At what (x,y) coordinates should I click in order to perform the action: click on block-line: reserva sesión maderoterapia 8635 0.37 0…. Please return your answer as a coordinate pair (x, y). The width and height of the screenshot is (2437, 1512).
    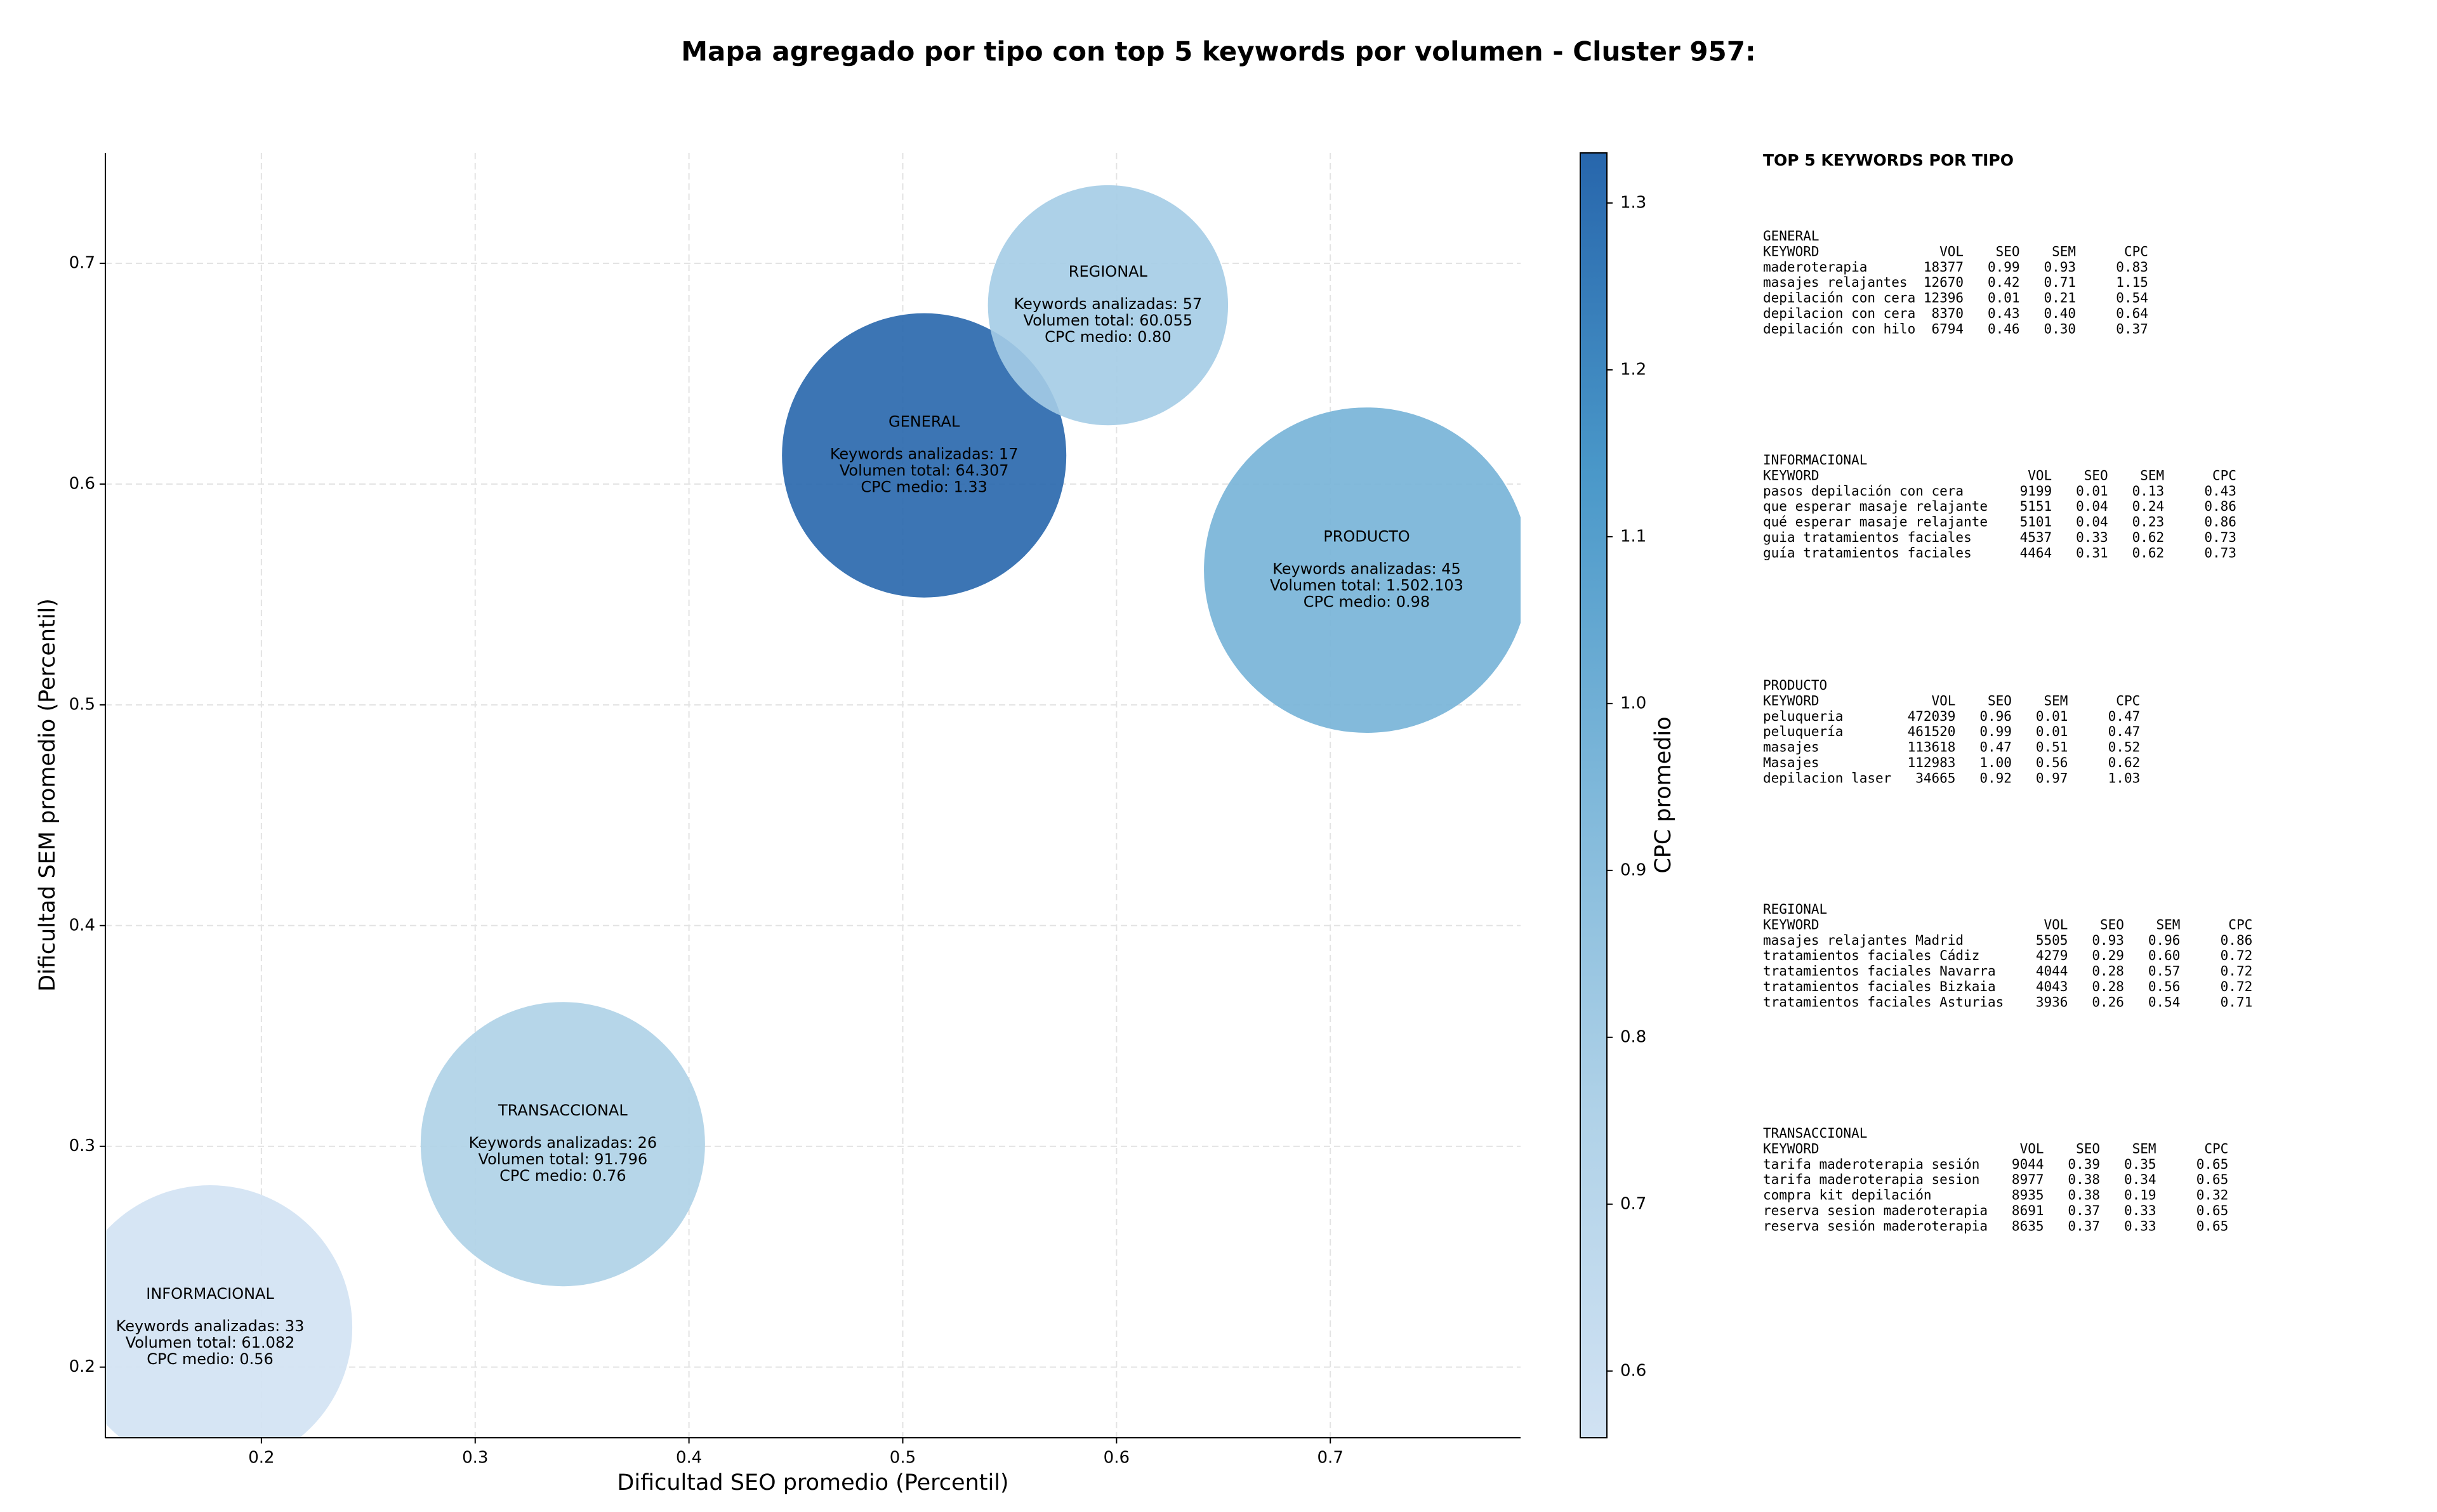
    Looking at the image, I should click on (1995, 1226).